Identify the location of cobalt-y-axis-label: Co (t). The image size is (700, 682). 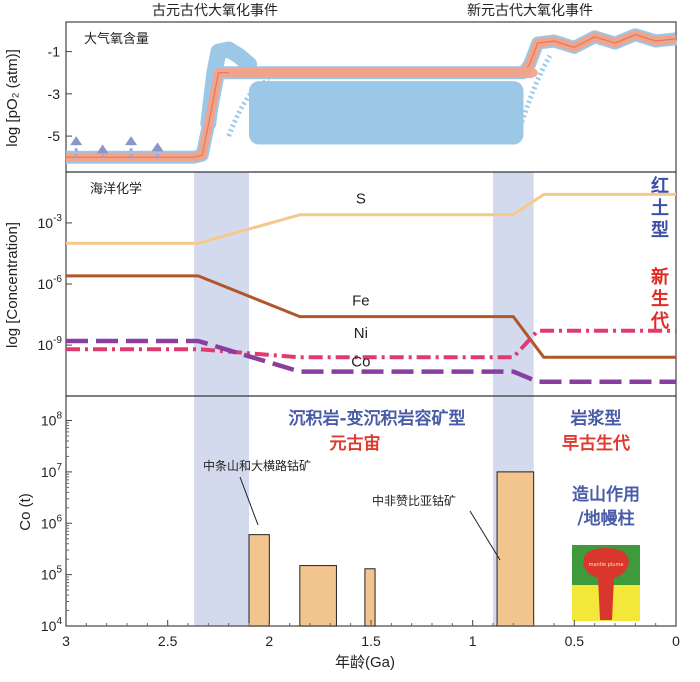
(25, 512).